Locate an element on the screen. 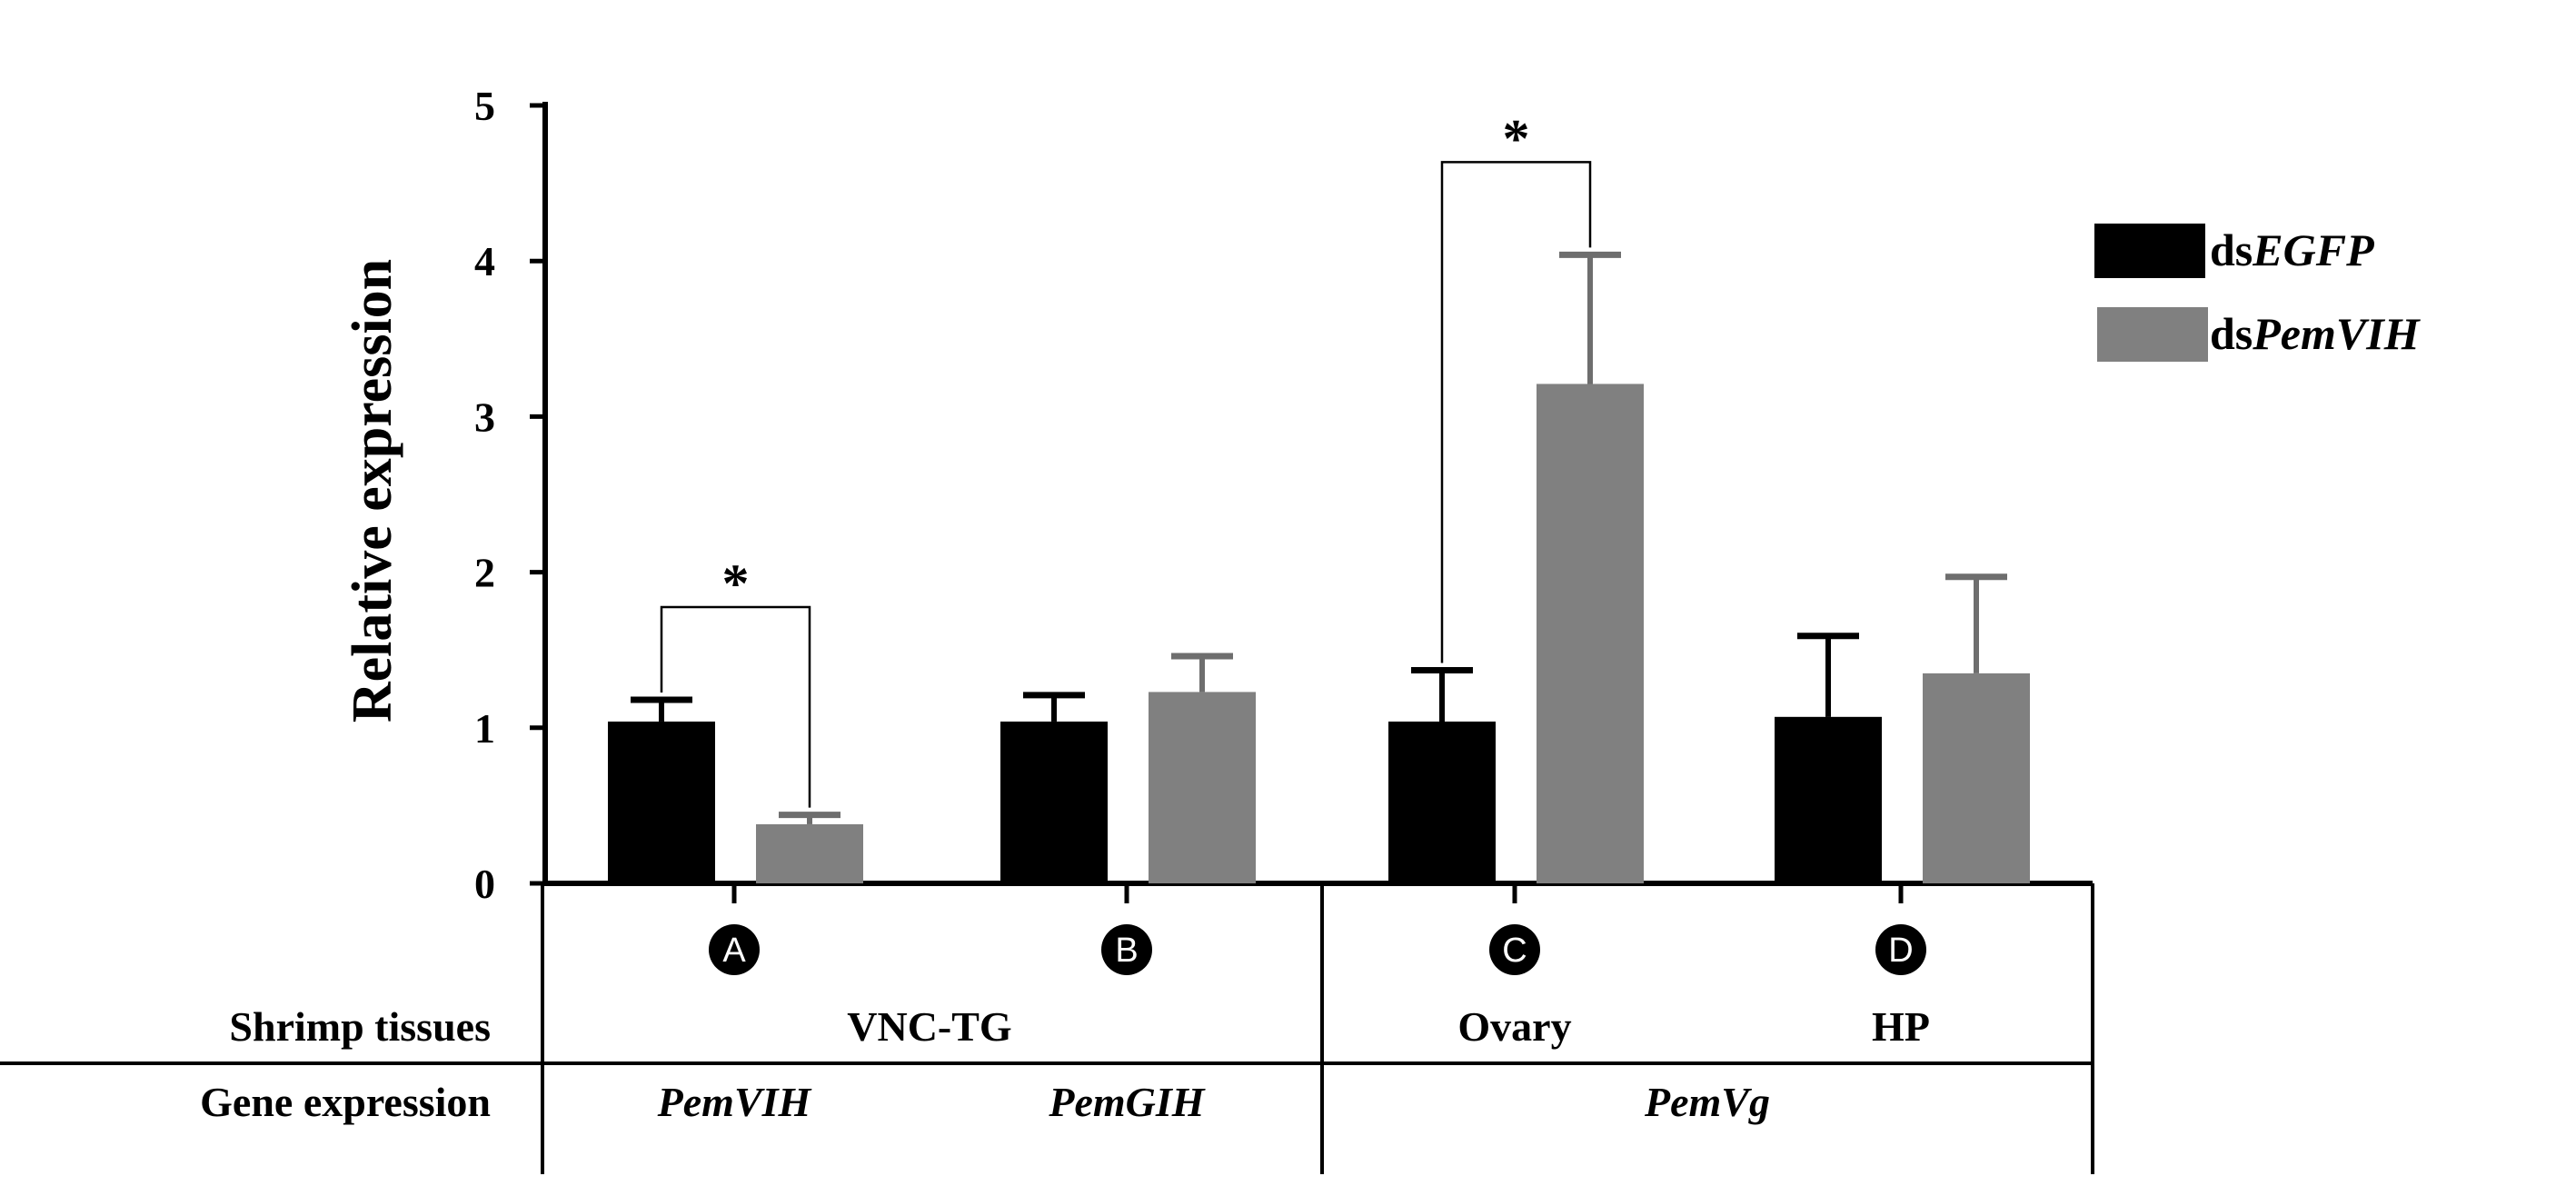  y-axis-title: Relative expression is located at coordinates (372, 491).